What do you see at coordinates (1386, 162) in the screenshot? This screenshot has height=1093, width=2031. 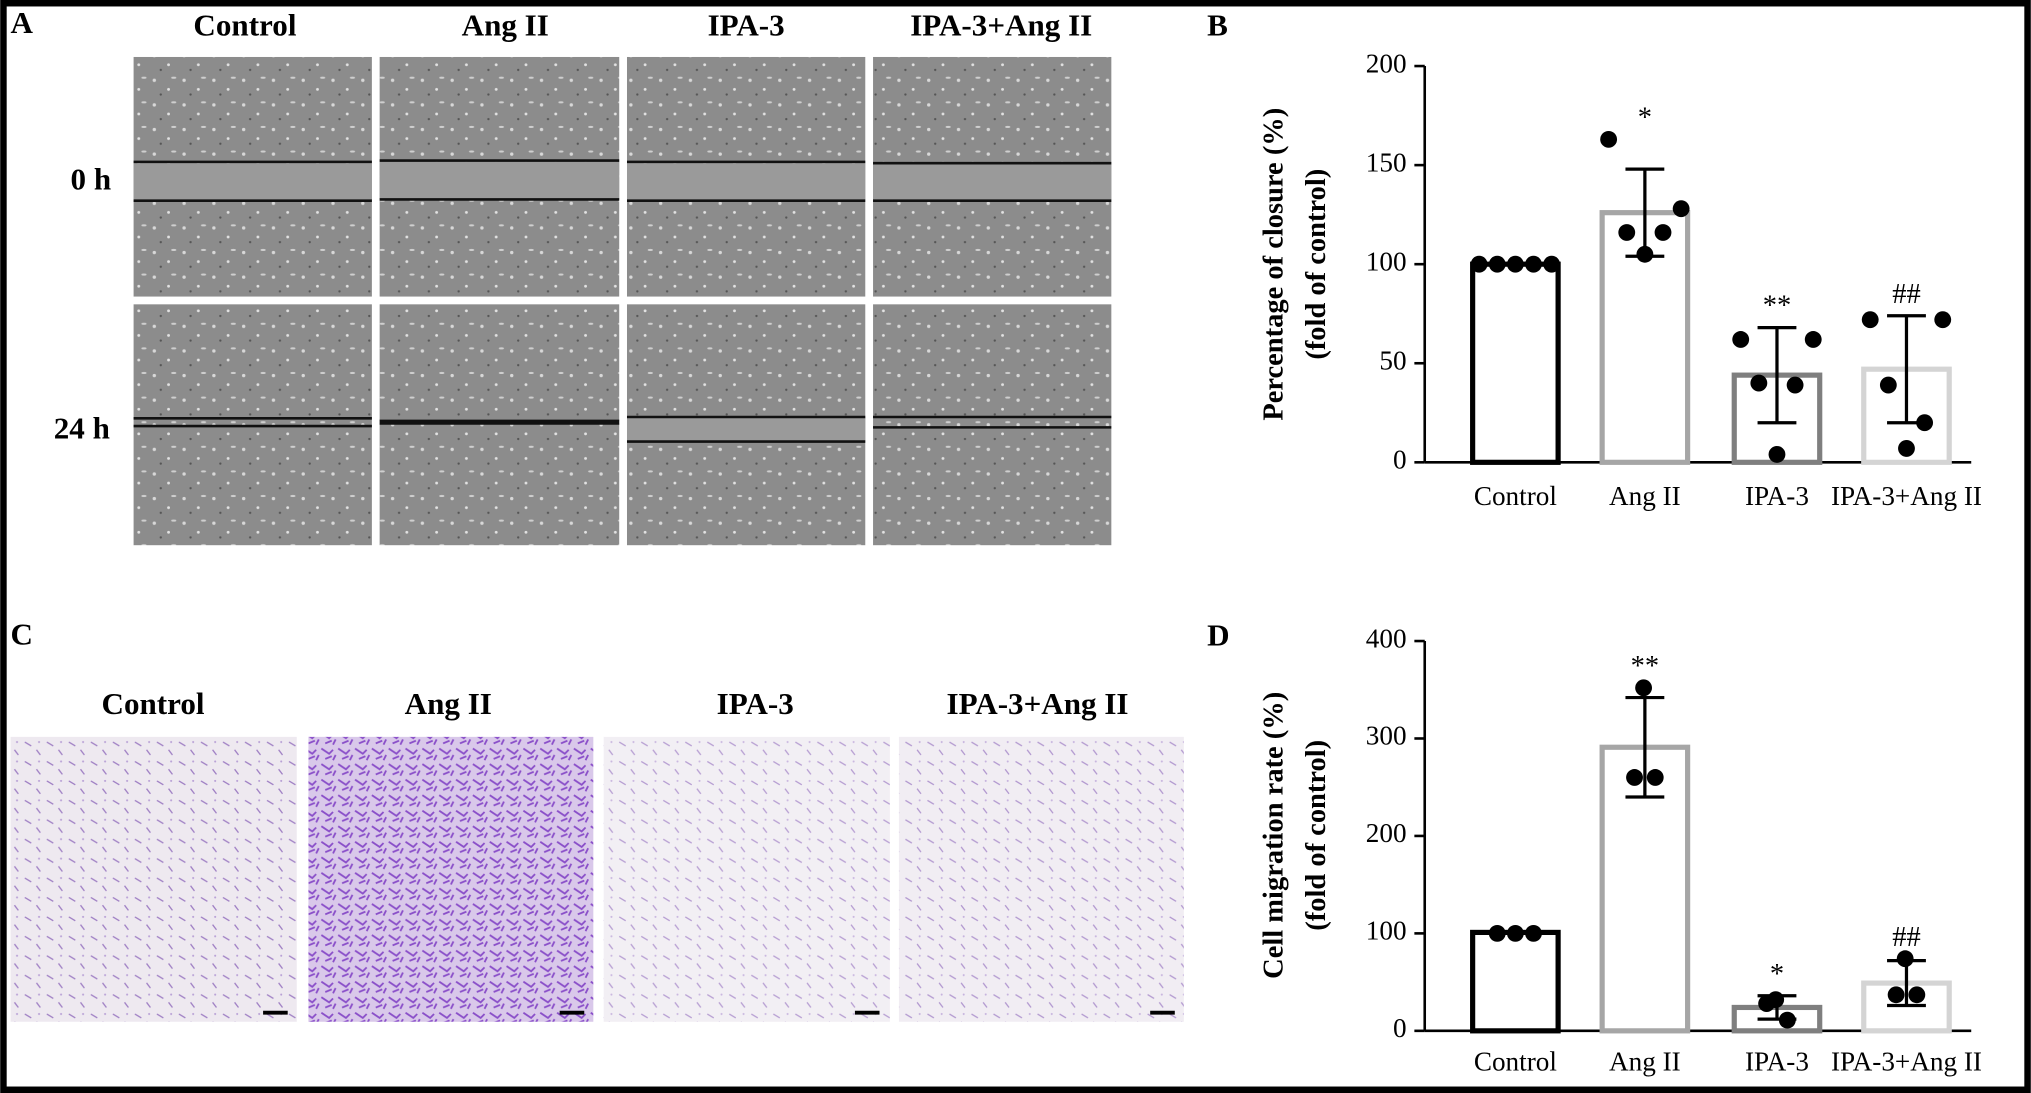 I see `y-tick-label: 150` at bounding box center [1386, 162].